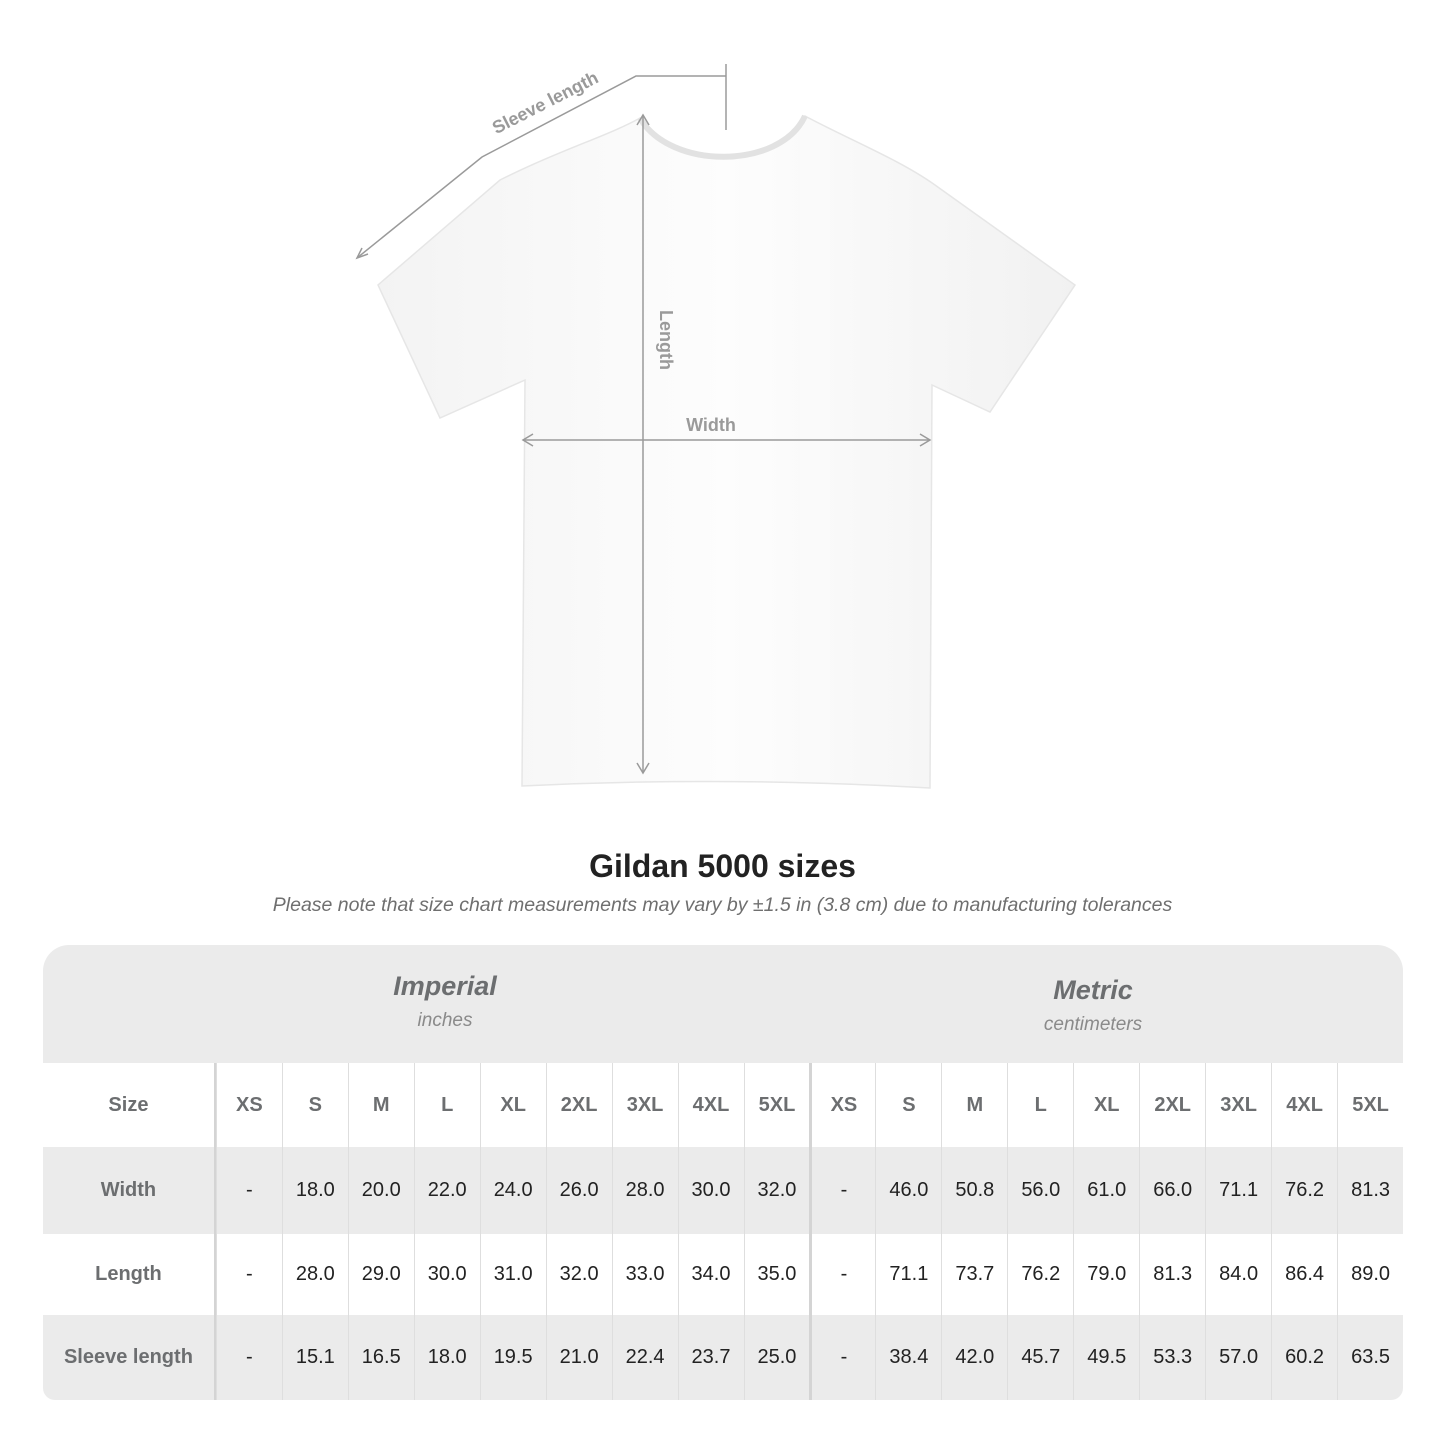 The height and width of the screenshot is (1445, 1445). Describe the element at coordinates (776, 1105) in the screenshot. I see `imperial-size-header: 5XL` at that location.